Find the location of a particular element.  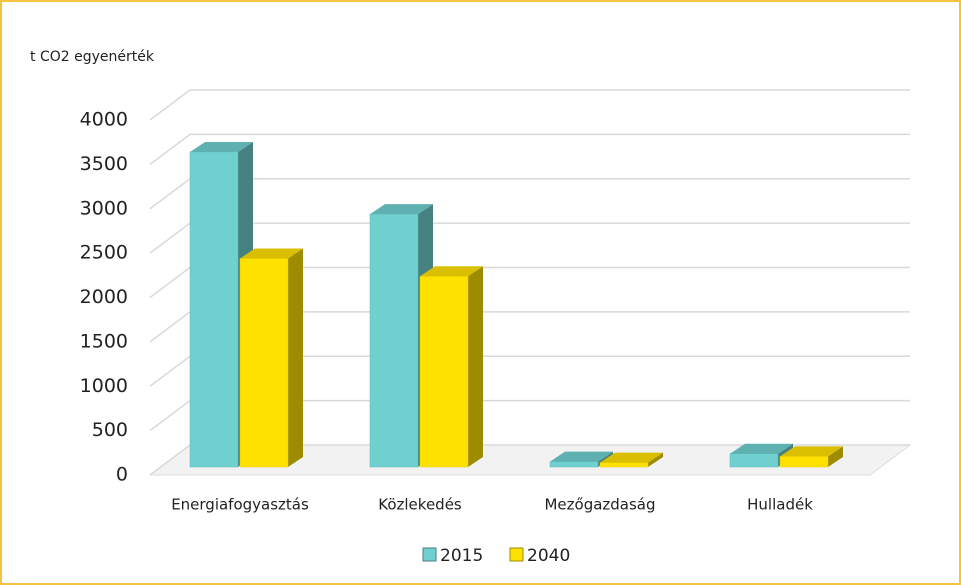

y-tick-label: 3500 is located at coordinates (104, 164).